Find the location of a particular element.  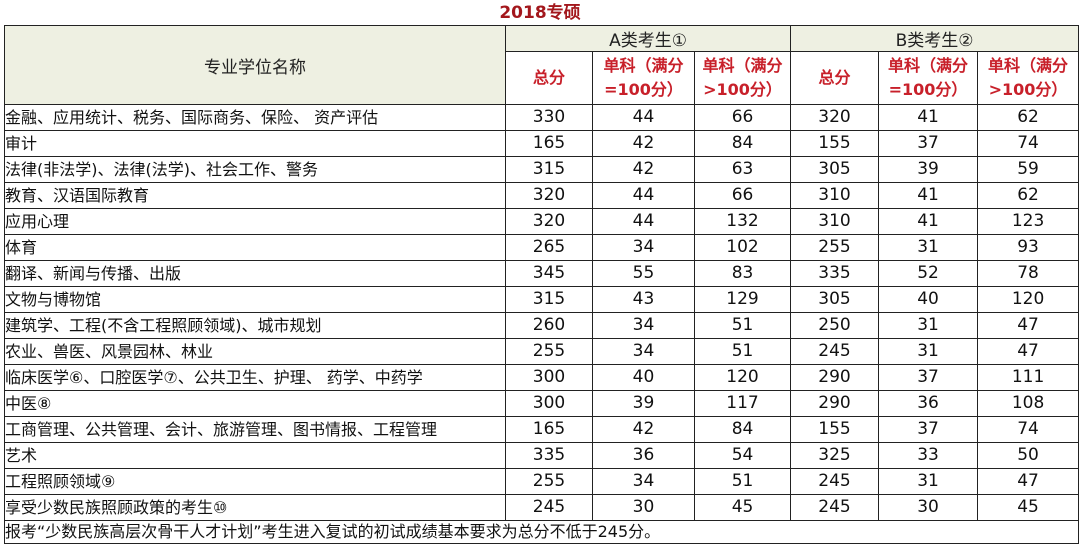

major-name: 文物与博物馆 is located at coordinates (255, 299).